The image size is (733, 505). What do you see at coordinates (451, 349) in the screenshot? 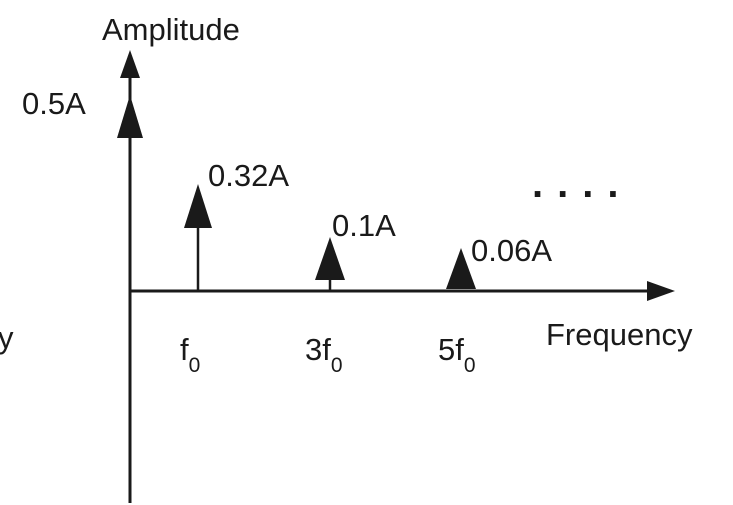
I see `impulse-5-frequency-text: 5f` at bounding box center [451, 349].